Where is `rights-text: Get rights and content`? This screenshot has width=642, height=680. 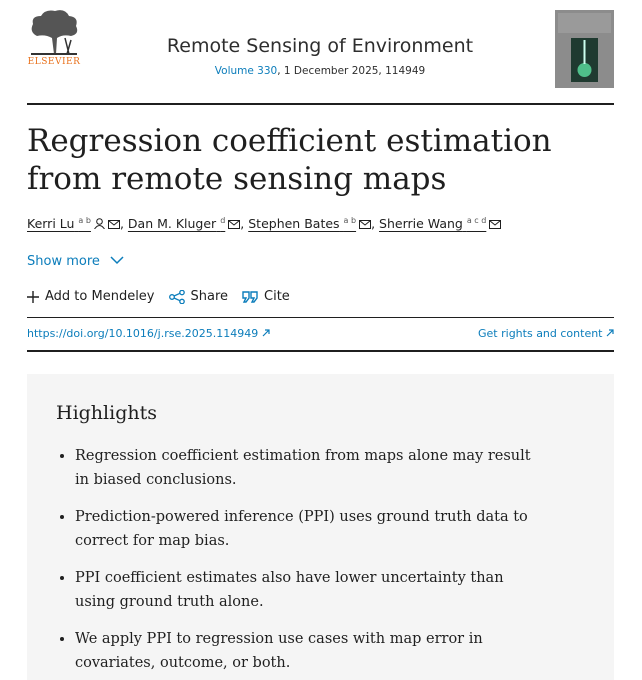
rights-text: Get rights and content is located at coordinates (540, 333).